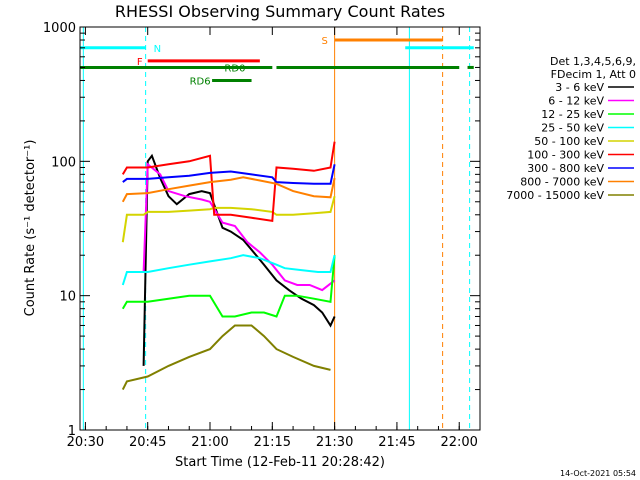 The image size is (640, 480). What do you see at coordinates (562, 182) in the screenshot?
I see `legend-label-800-7000-kev: 800 - 7000 keV` at bounding box center [562, 182].